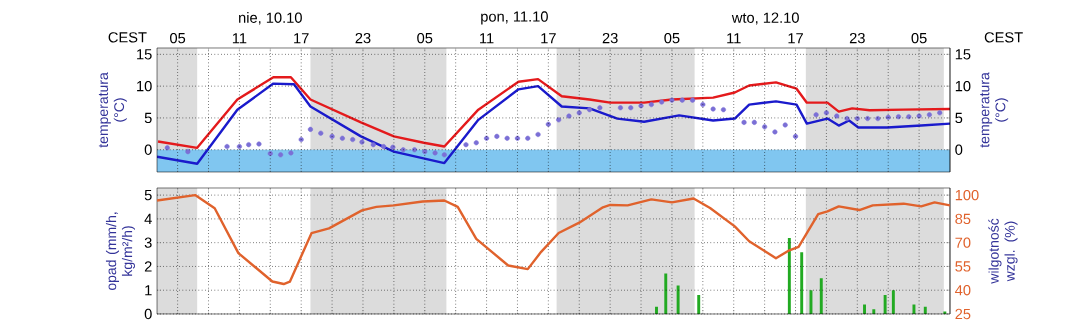 This screenshot has height=323, width=1080. Describe the element at coordinates (963, 266) in the screenshot. I see `y2-tick-label: 55` at that location.